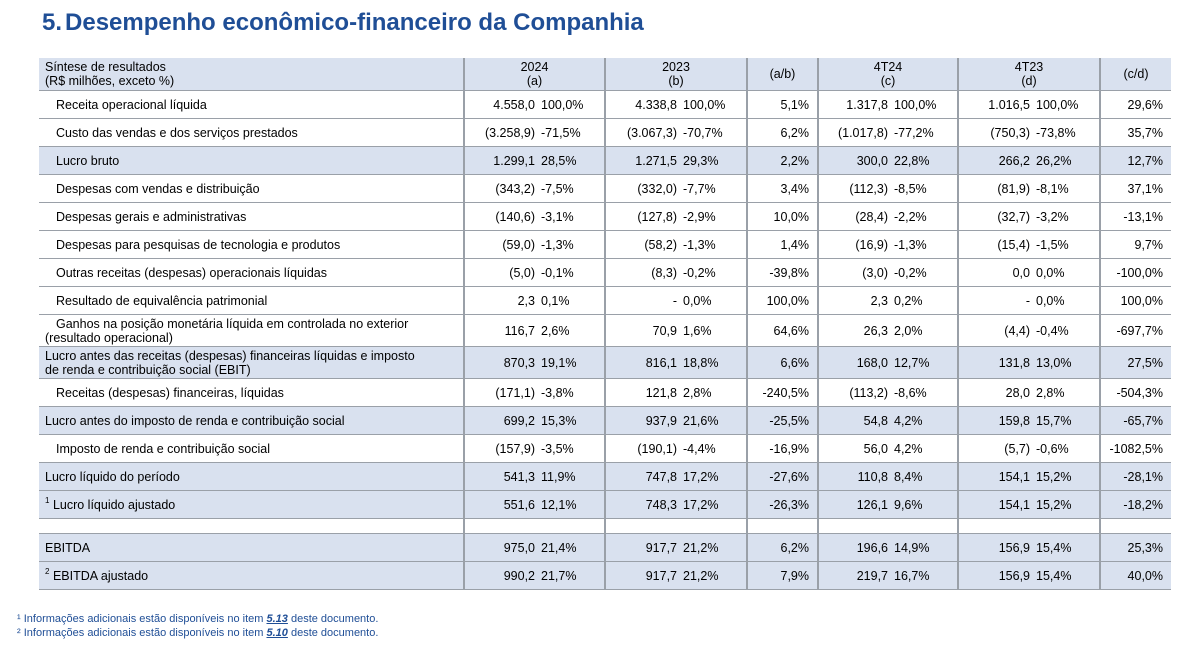 The height and width of the screenshot is (645, 1181). Describe the element at coordinates (1065, 272) in the screenshot. I see `cell-p4: 0,0%` at that location.